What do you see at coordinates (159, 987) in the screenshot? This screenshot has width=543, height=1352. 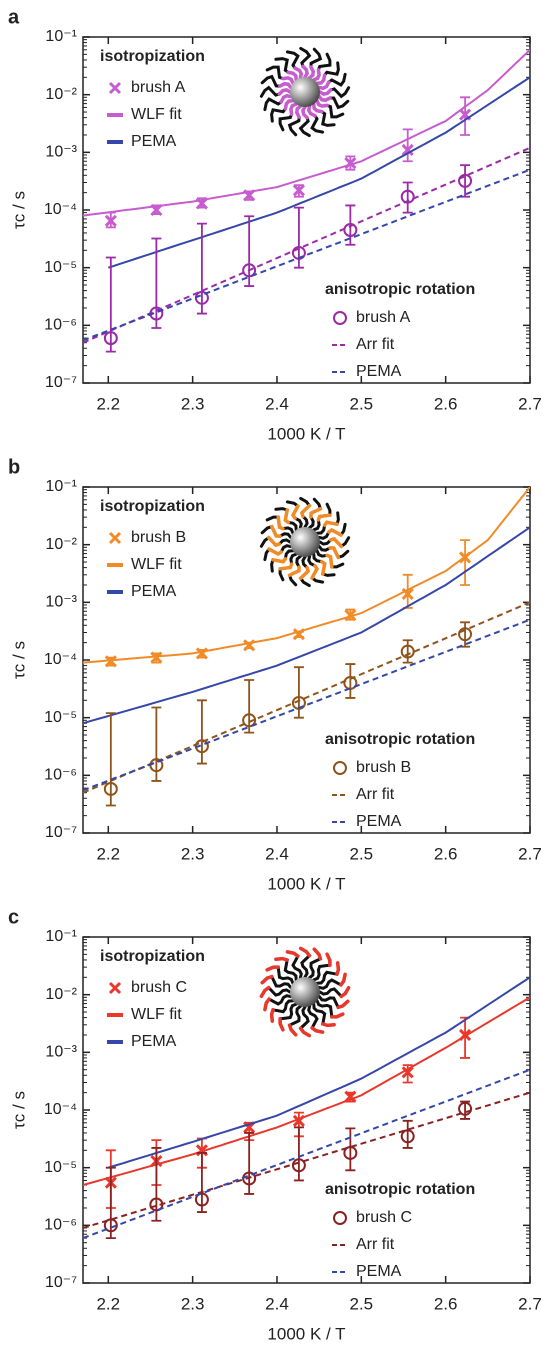 I see `legend-label: brush C` at bounding box center [159, 987].